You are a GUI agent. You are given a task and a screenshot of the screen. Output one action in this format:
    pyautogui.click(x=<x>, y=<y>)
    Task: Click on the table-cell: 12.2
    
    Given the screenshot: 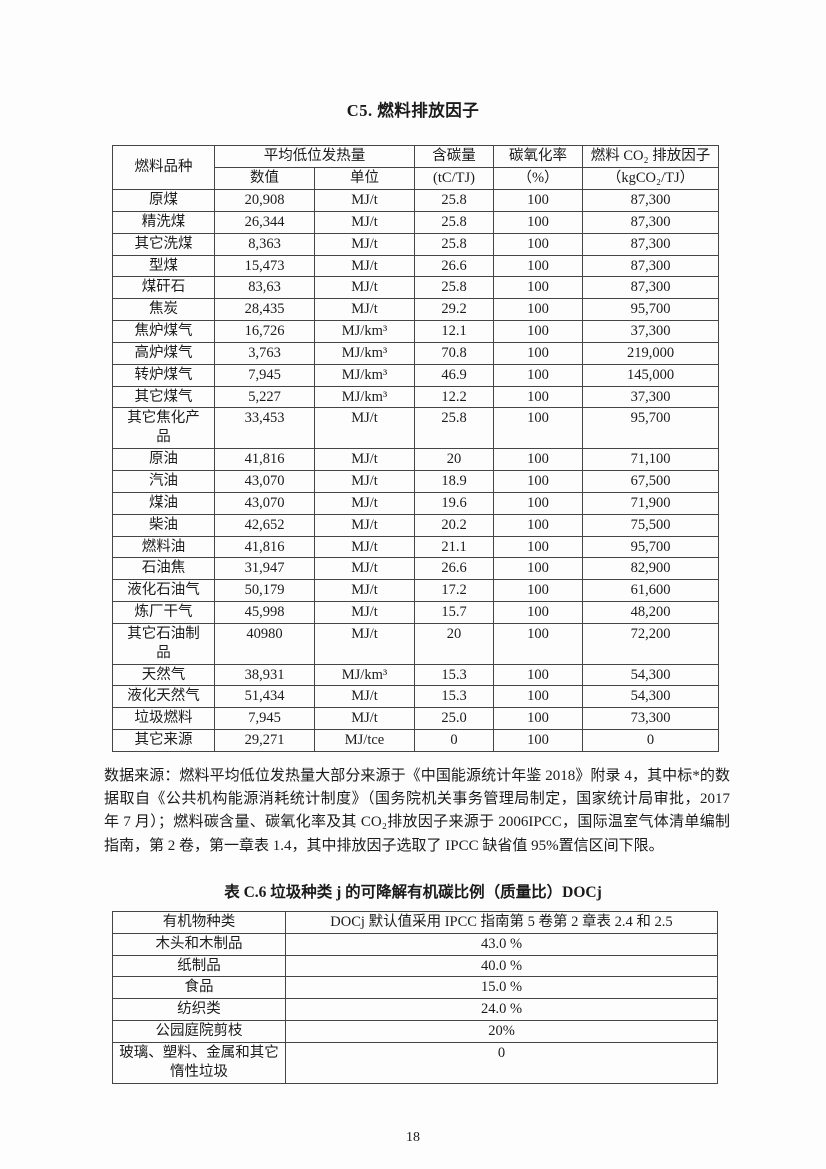 What is the action you would take?
    pyautogui.click(x=454, y=397)
    